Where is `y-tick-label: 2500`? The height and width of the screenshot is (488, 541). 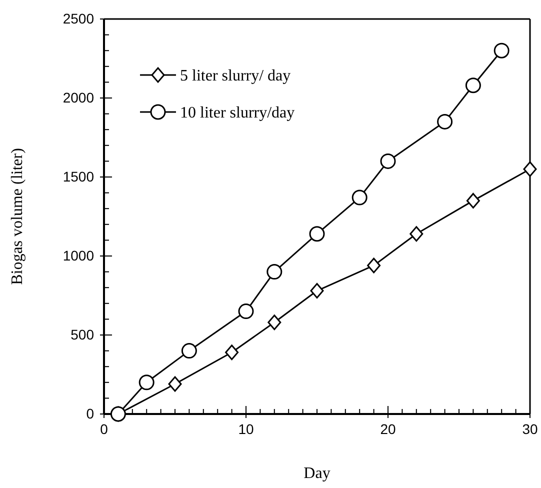 y-tick-label: 2500 is located at coordinates (78, 18).